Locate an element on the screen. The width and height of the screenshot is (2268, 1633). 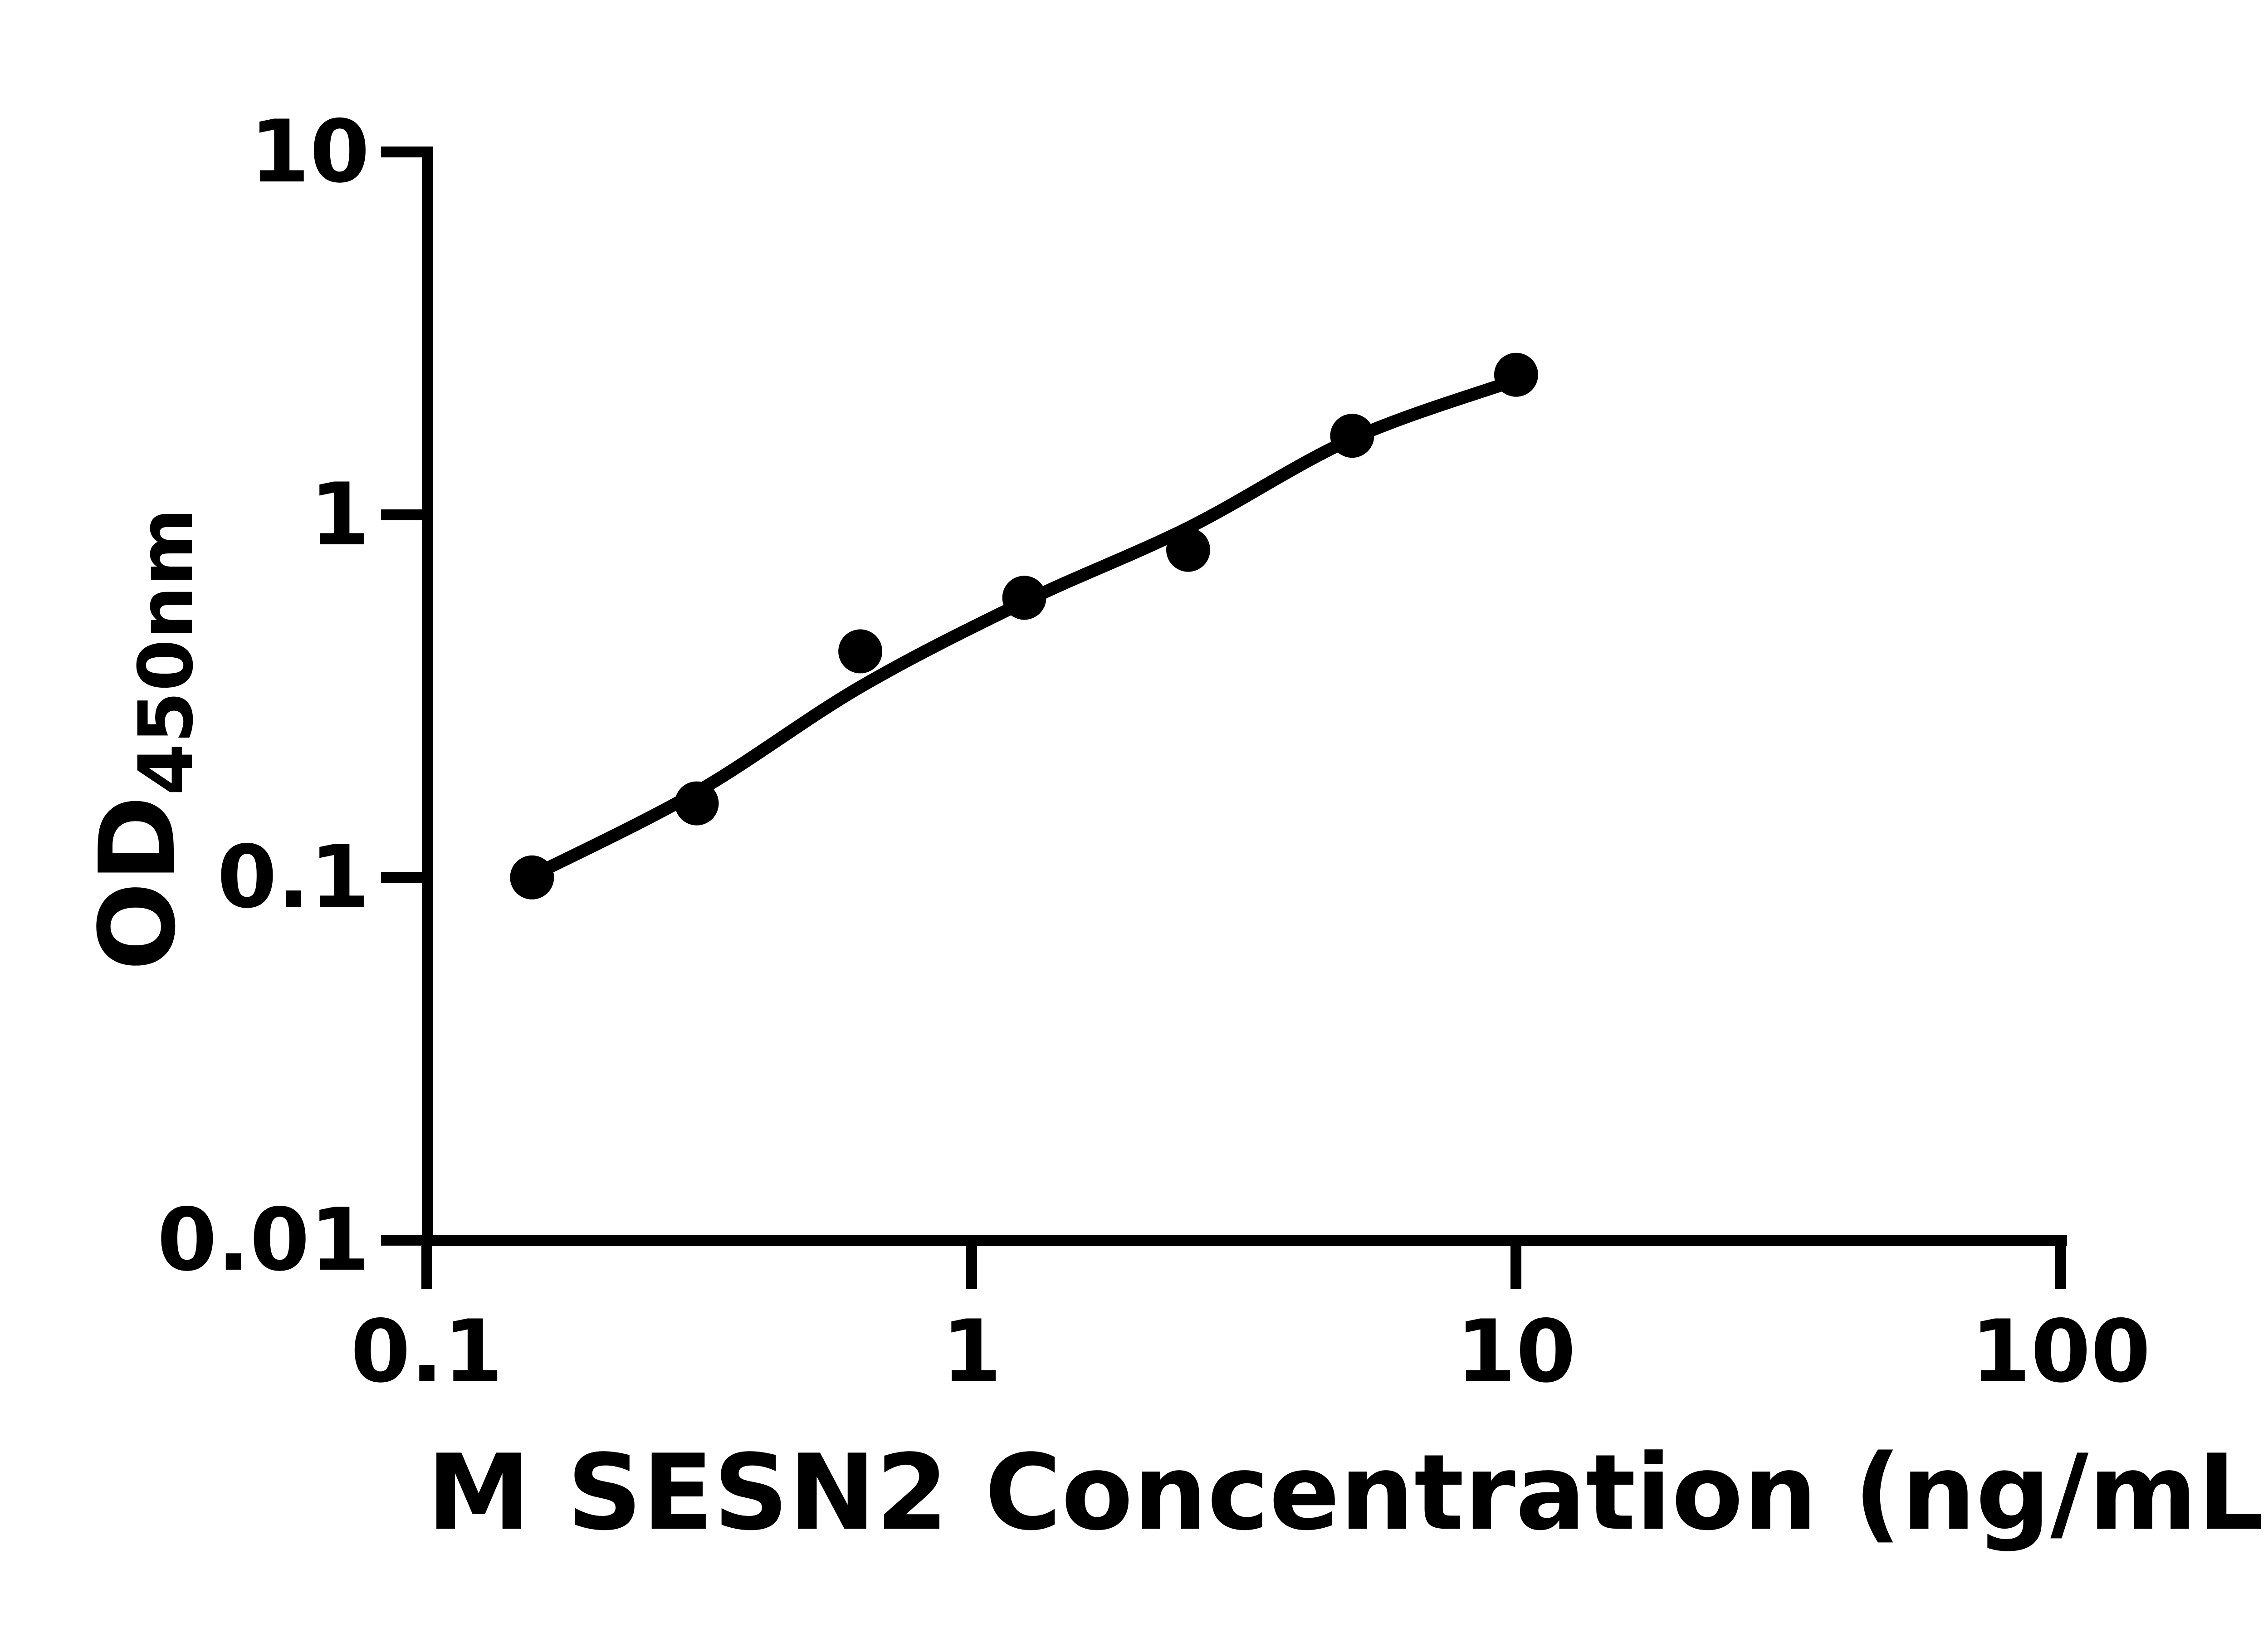
x-tick-label: 10 is located at coordinates (1516, 1351).